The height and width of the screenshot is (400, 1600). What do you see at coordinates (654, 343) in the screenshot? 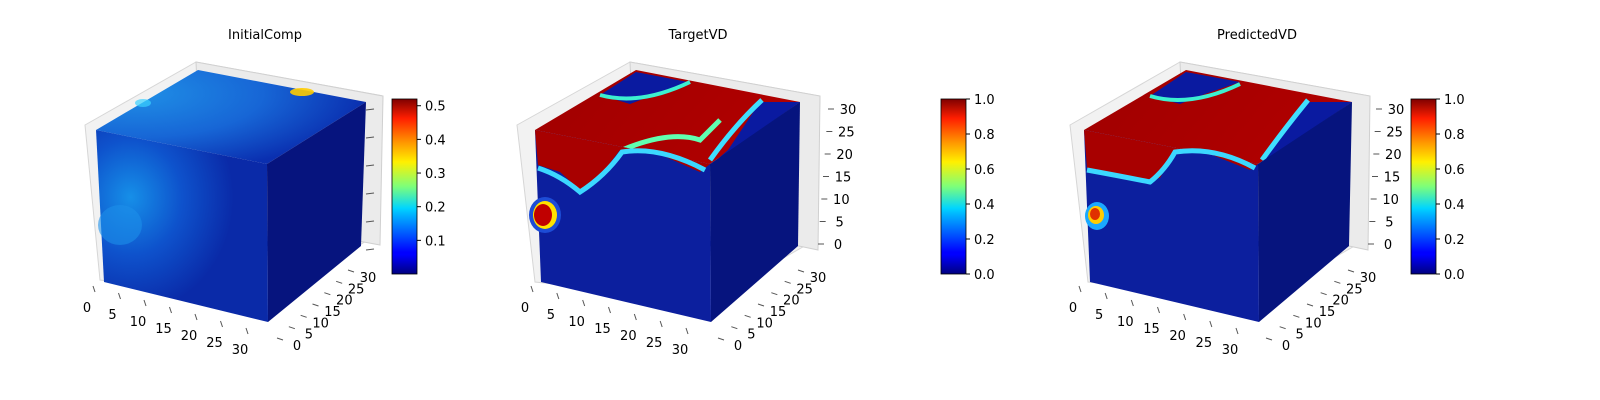
I see `x-tick-label: 25` at bounding box center [654, 343].